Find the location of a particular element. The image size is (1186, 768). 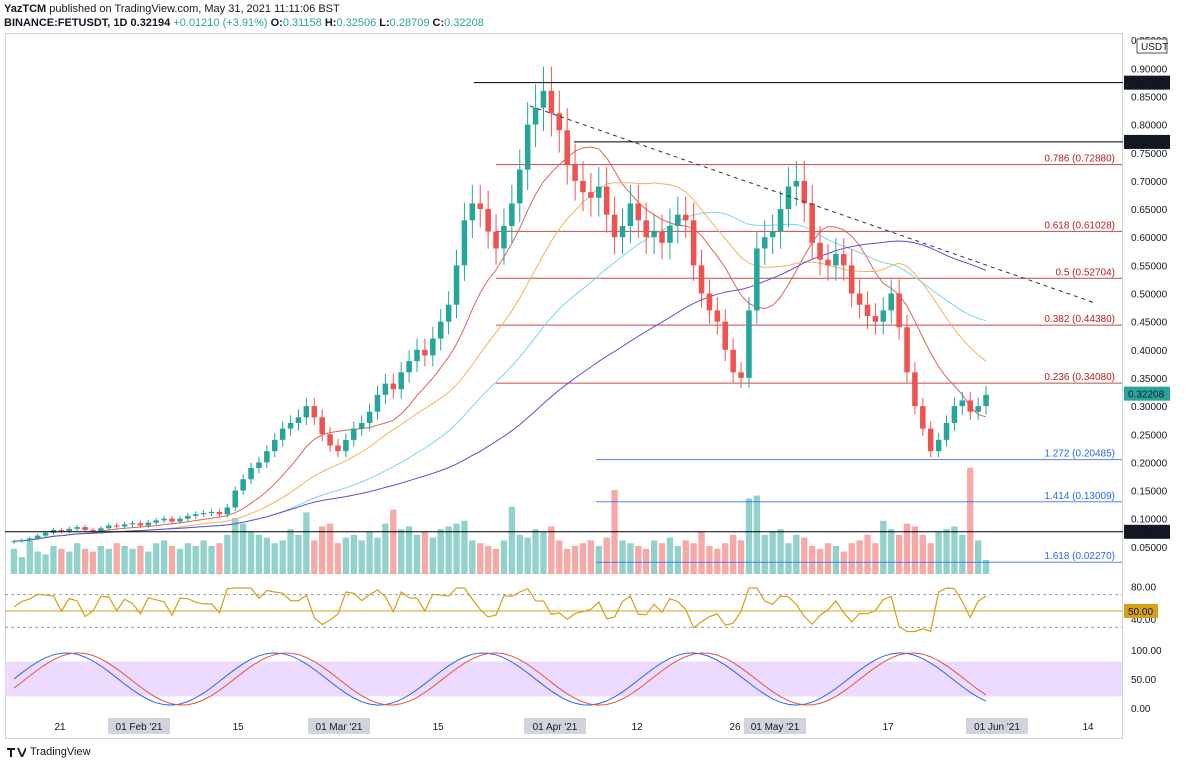

rsi-value-text: 50.00 is located at coordinates (1140, 612).